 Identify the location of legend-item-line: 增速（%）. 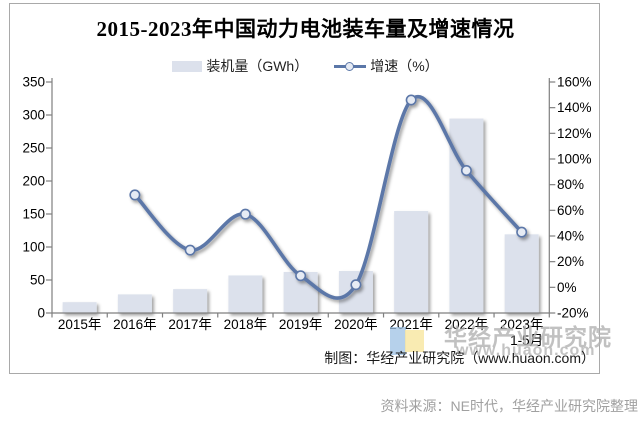
(386, 66).